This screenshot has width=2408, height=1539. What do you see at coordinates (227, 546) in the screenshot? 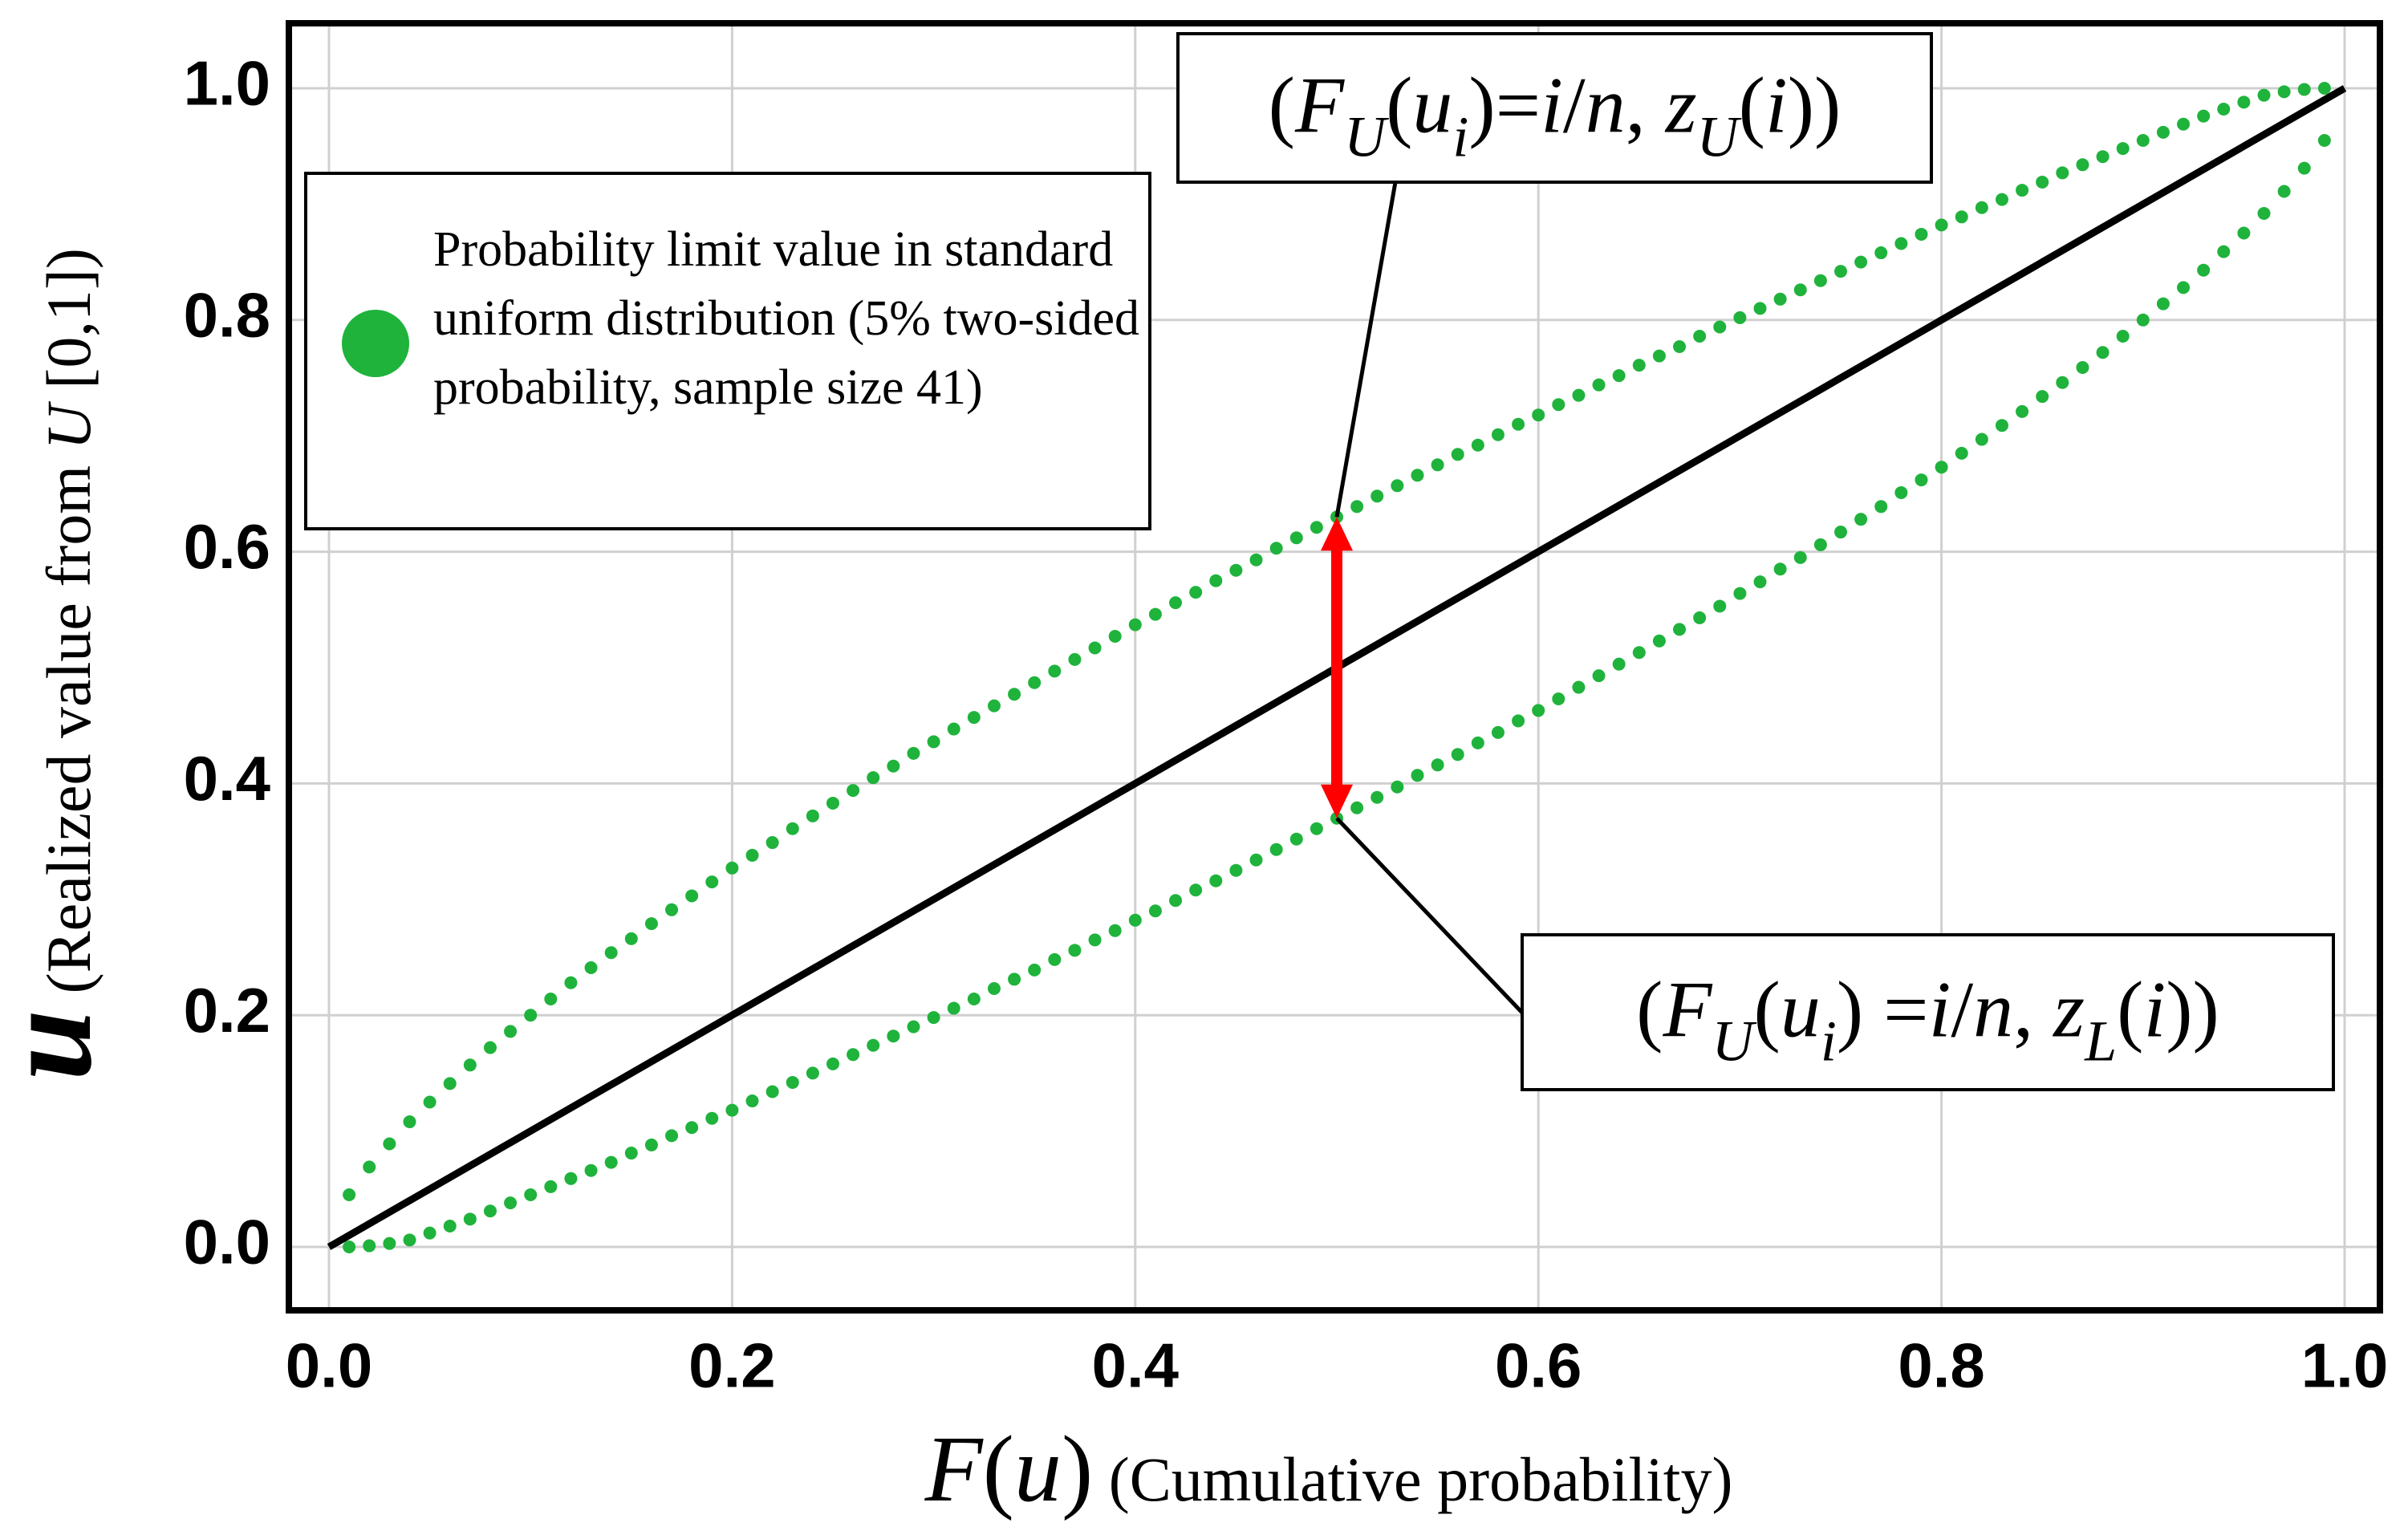
I see `y-tick-label: 0.6` at bounding box center [227, 546].